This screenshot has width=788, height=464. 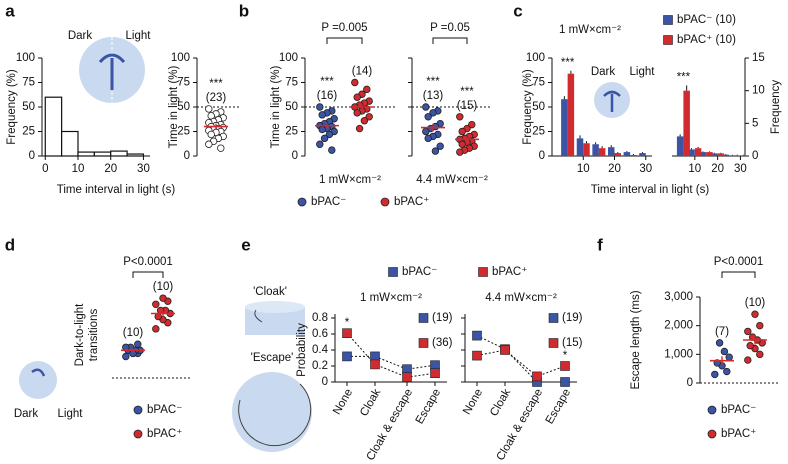 I want to click on y-tick-label: 5, so click(x=755, y=123).